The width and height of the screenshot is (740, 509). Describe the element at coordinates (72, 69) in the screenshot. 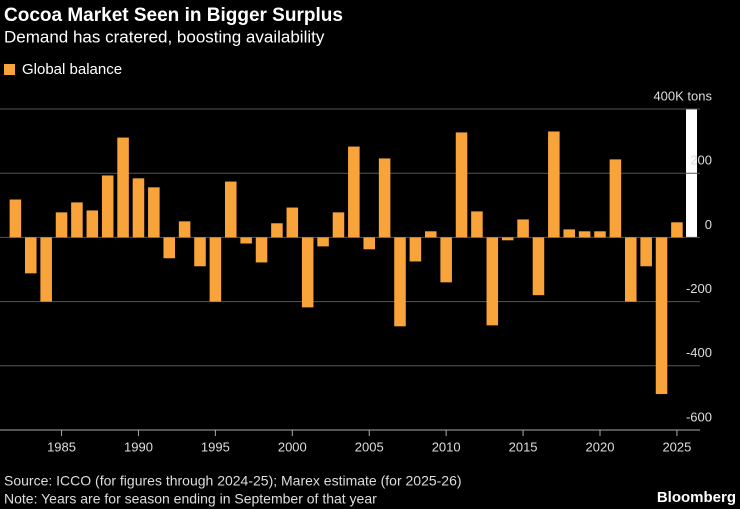

I see `legend-label: Global balance` at that location.